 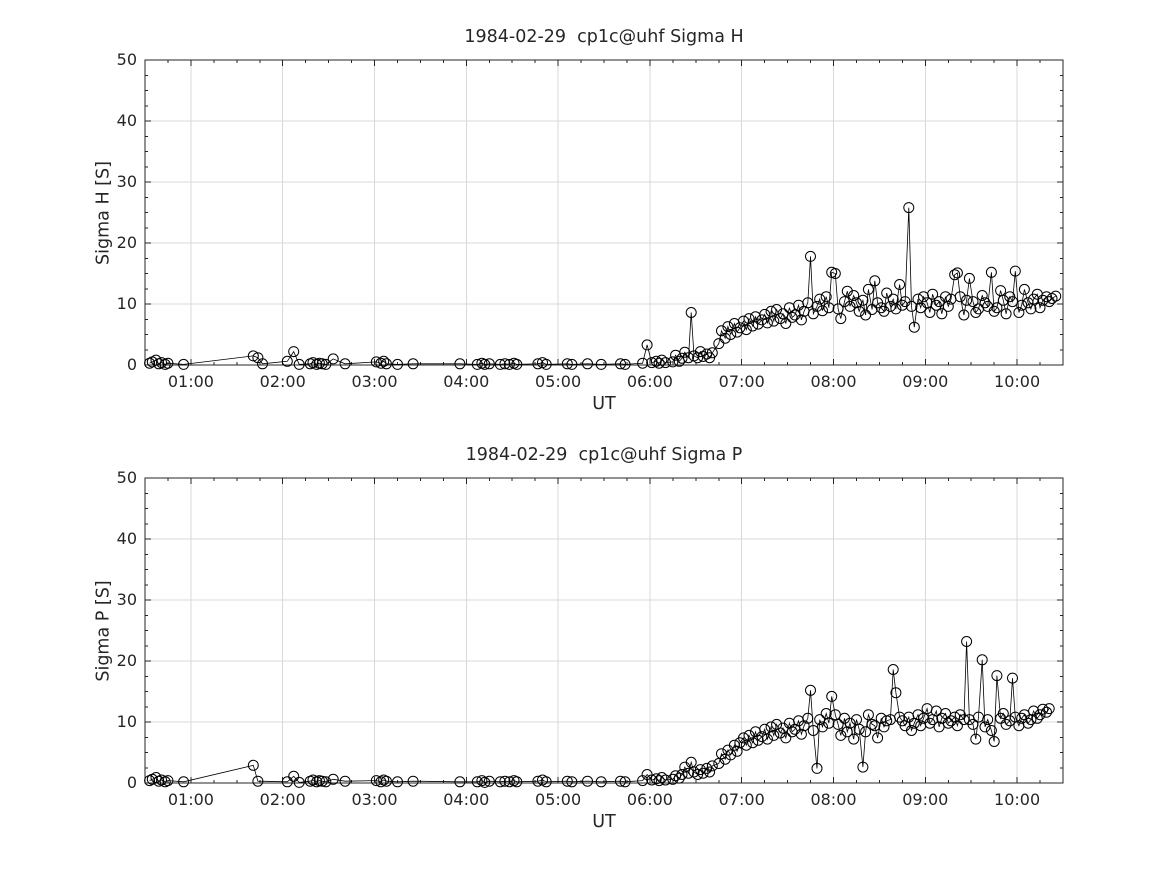 What do you see at coordinates (599, 712) in the screenshot?
I see `data-markers` at bounding box center [599, 712].